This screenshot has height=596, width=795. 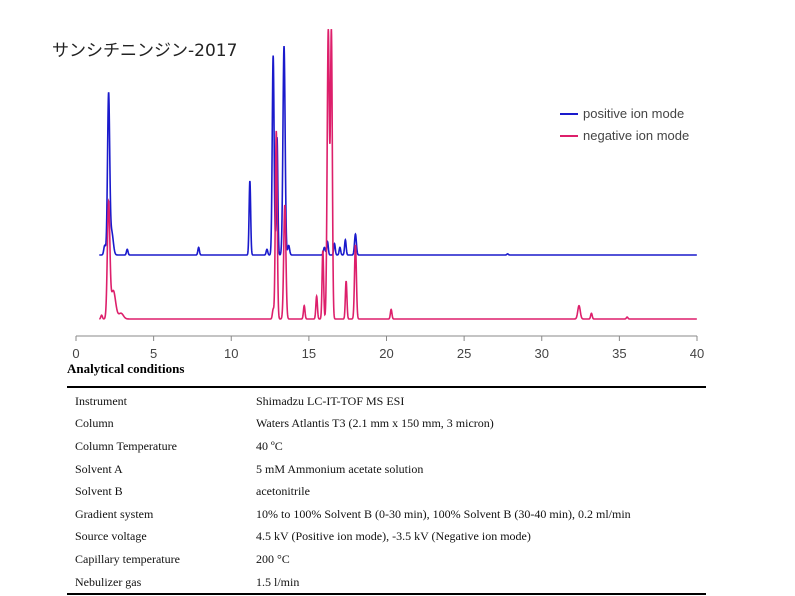 What do you see at coordinates (269, 445) in the screenshot?
I see `condition-value: 40 ºC` at bounding box center [269, 445].